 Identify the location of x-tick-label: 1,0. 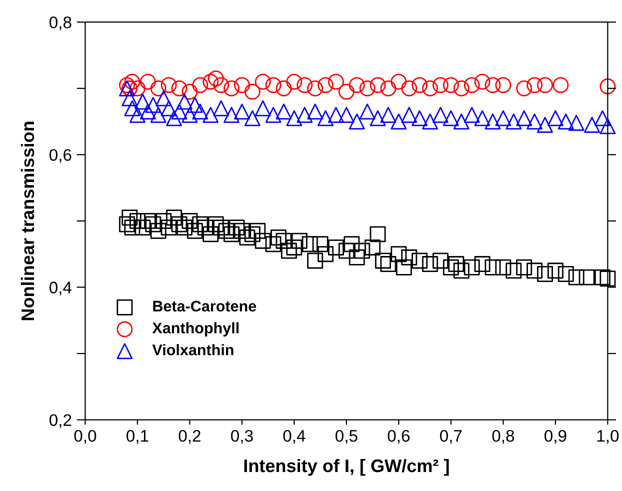
(608, 437).